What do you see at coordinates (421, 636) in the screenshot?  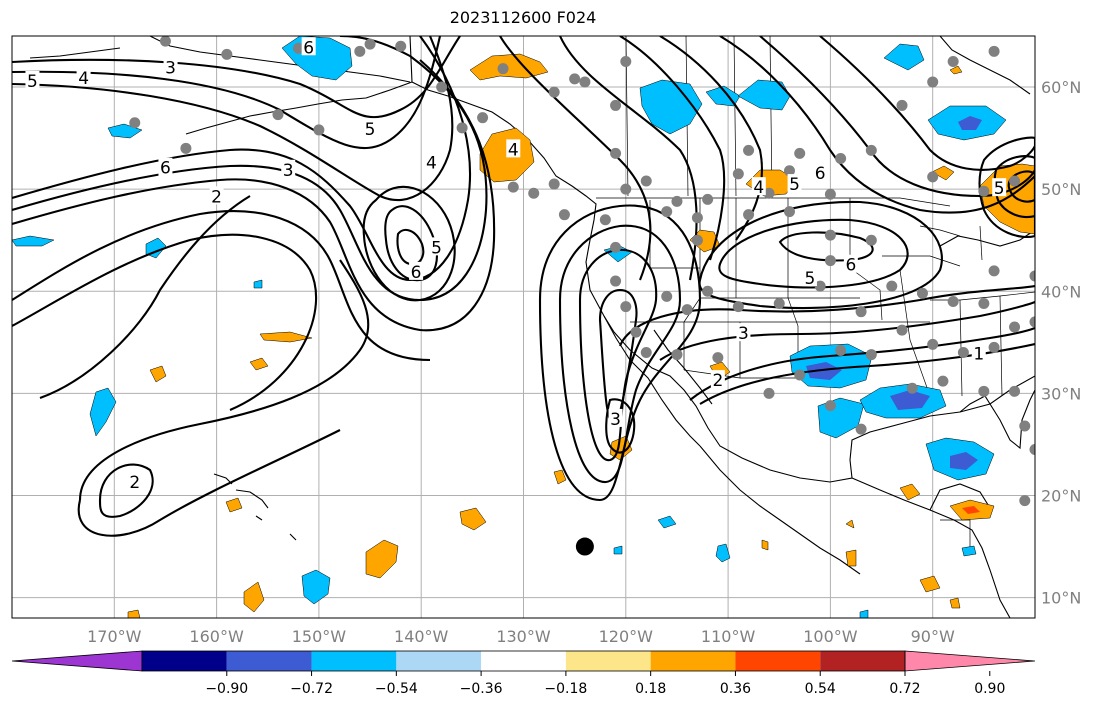 I see `lon-tick-label: 140°W` at bounding box center [421, 636].